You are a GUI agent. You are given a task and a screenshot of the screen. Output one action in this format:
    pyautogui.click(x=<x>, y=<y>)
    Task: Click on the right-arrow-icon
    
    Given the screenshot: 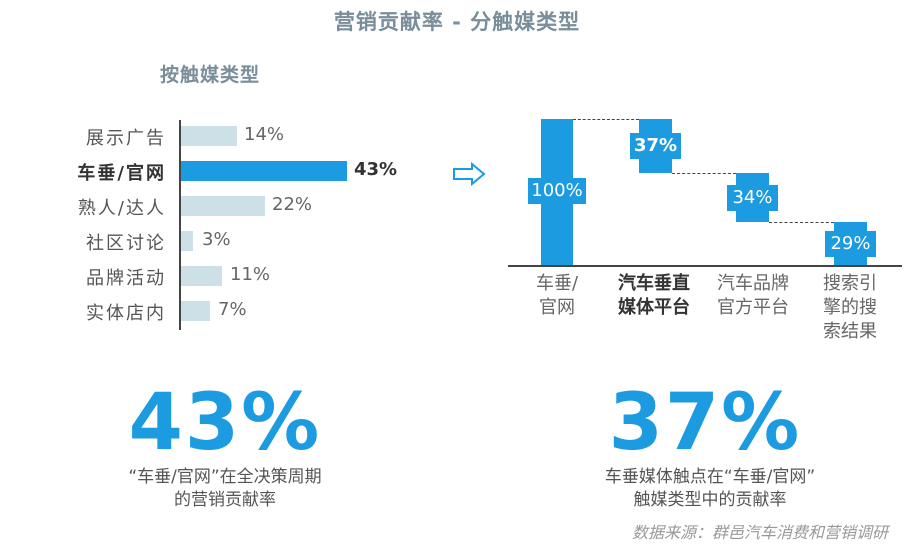 What is the action you would take?
    pyautogui.click(x=469, y=175)
    